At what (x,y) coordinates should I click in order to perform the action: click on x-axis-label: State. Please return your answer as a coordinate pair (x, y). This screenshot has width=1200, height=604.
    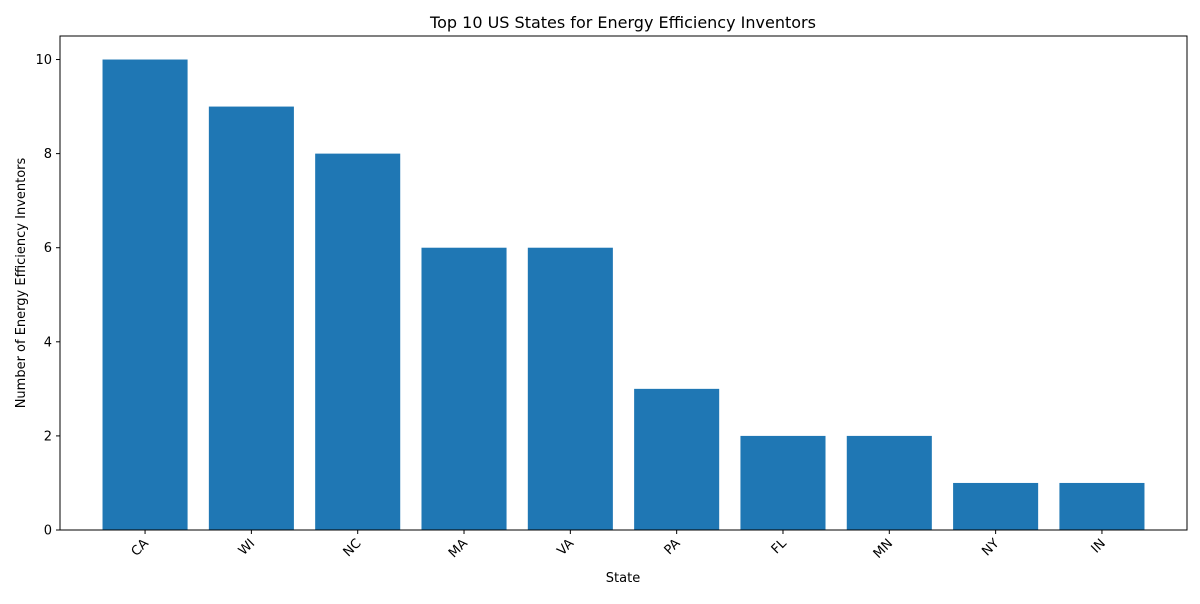
    Looking at the image, I should click on (623, 578).